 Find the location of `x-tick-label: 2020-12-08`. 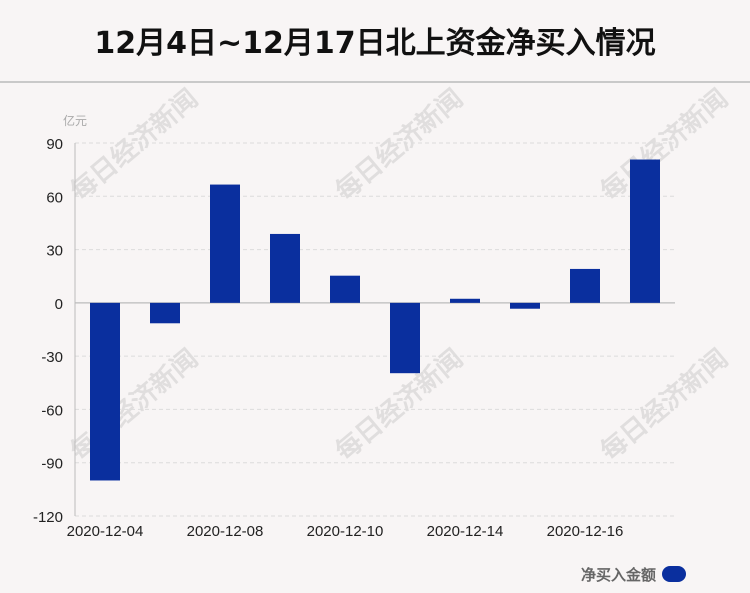

x-tick-label: 2020-12-08 is located at coordinates (225, 531).